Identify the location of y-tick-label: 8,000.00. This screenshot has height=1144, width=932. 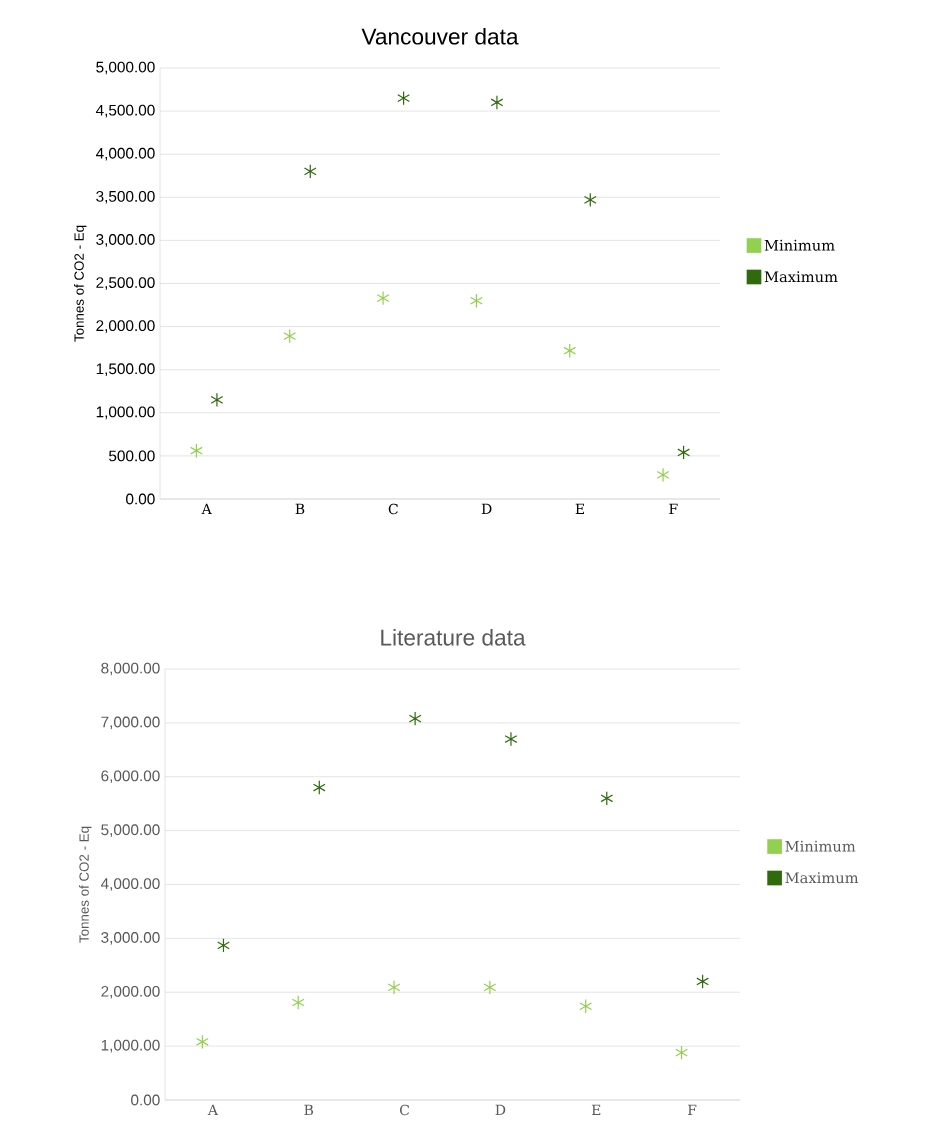
(130, 669).